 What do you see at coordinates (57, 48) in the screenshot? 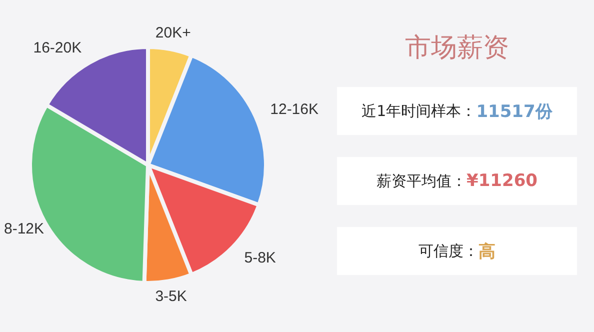
I see `slice-label: 16-20K` at bounding box center [57, 48].